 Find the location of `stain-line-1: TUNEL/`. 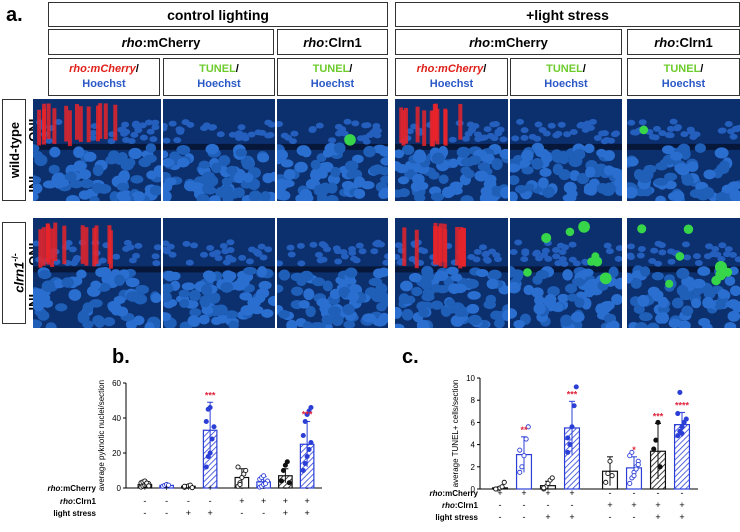

stain-line-1: TUNEL/ is located at coordinates (684, 69).